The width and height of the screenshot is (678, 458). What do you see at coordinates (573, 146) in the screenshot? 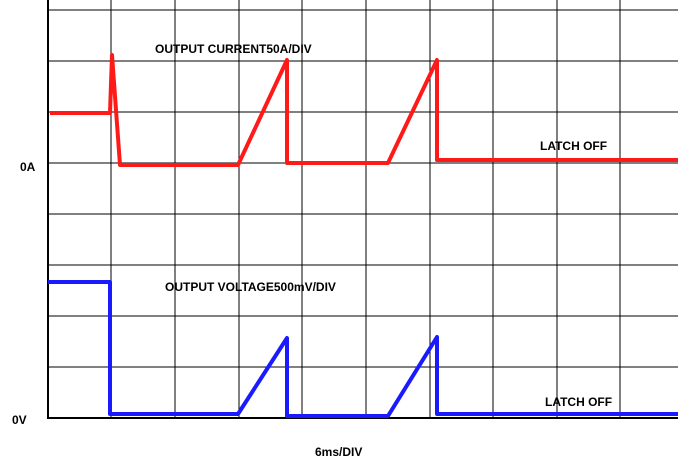
I see `current-latch: LATCH OFF` at bounding box center [573, 146].